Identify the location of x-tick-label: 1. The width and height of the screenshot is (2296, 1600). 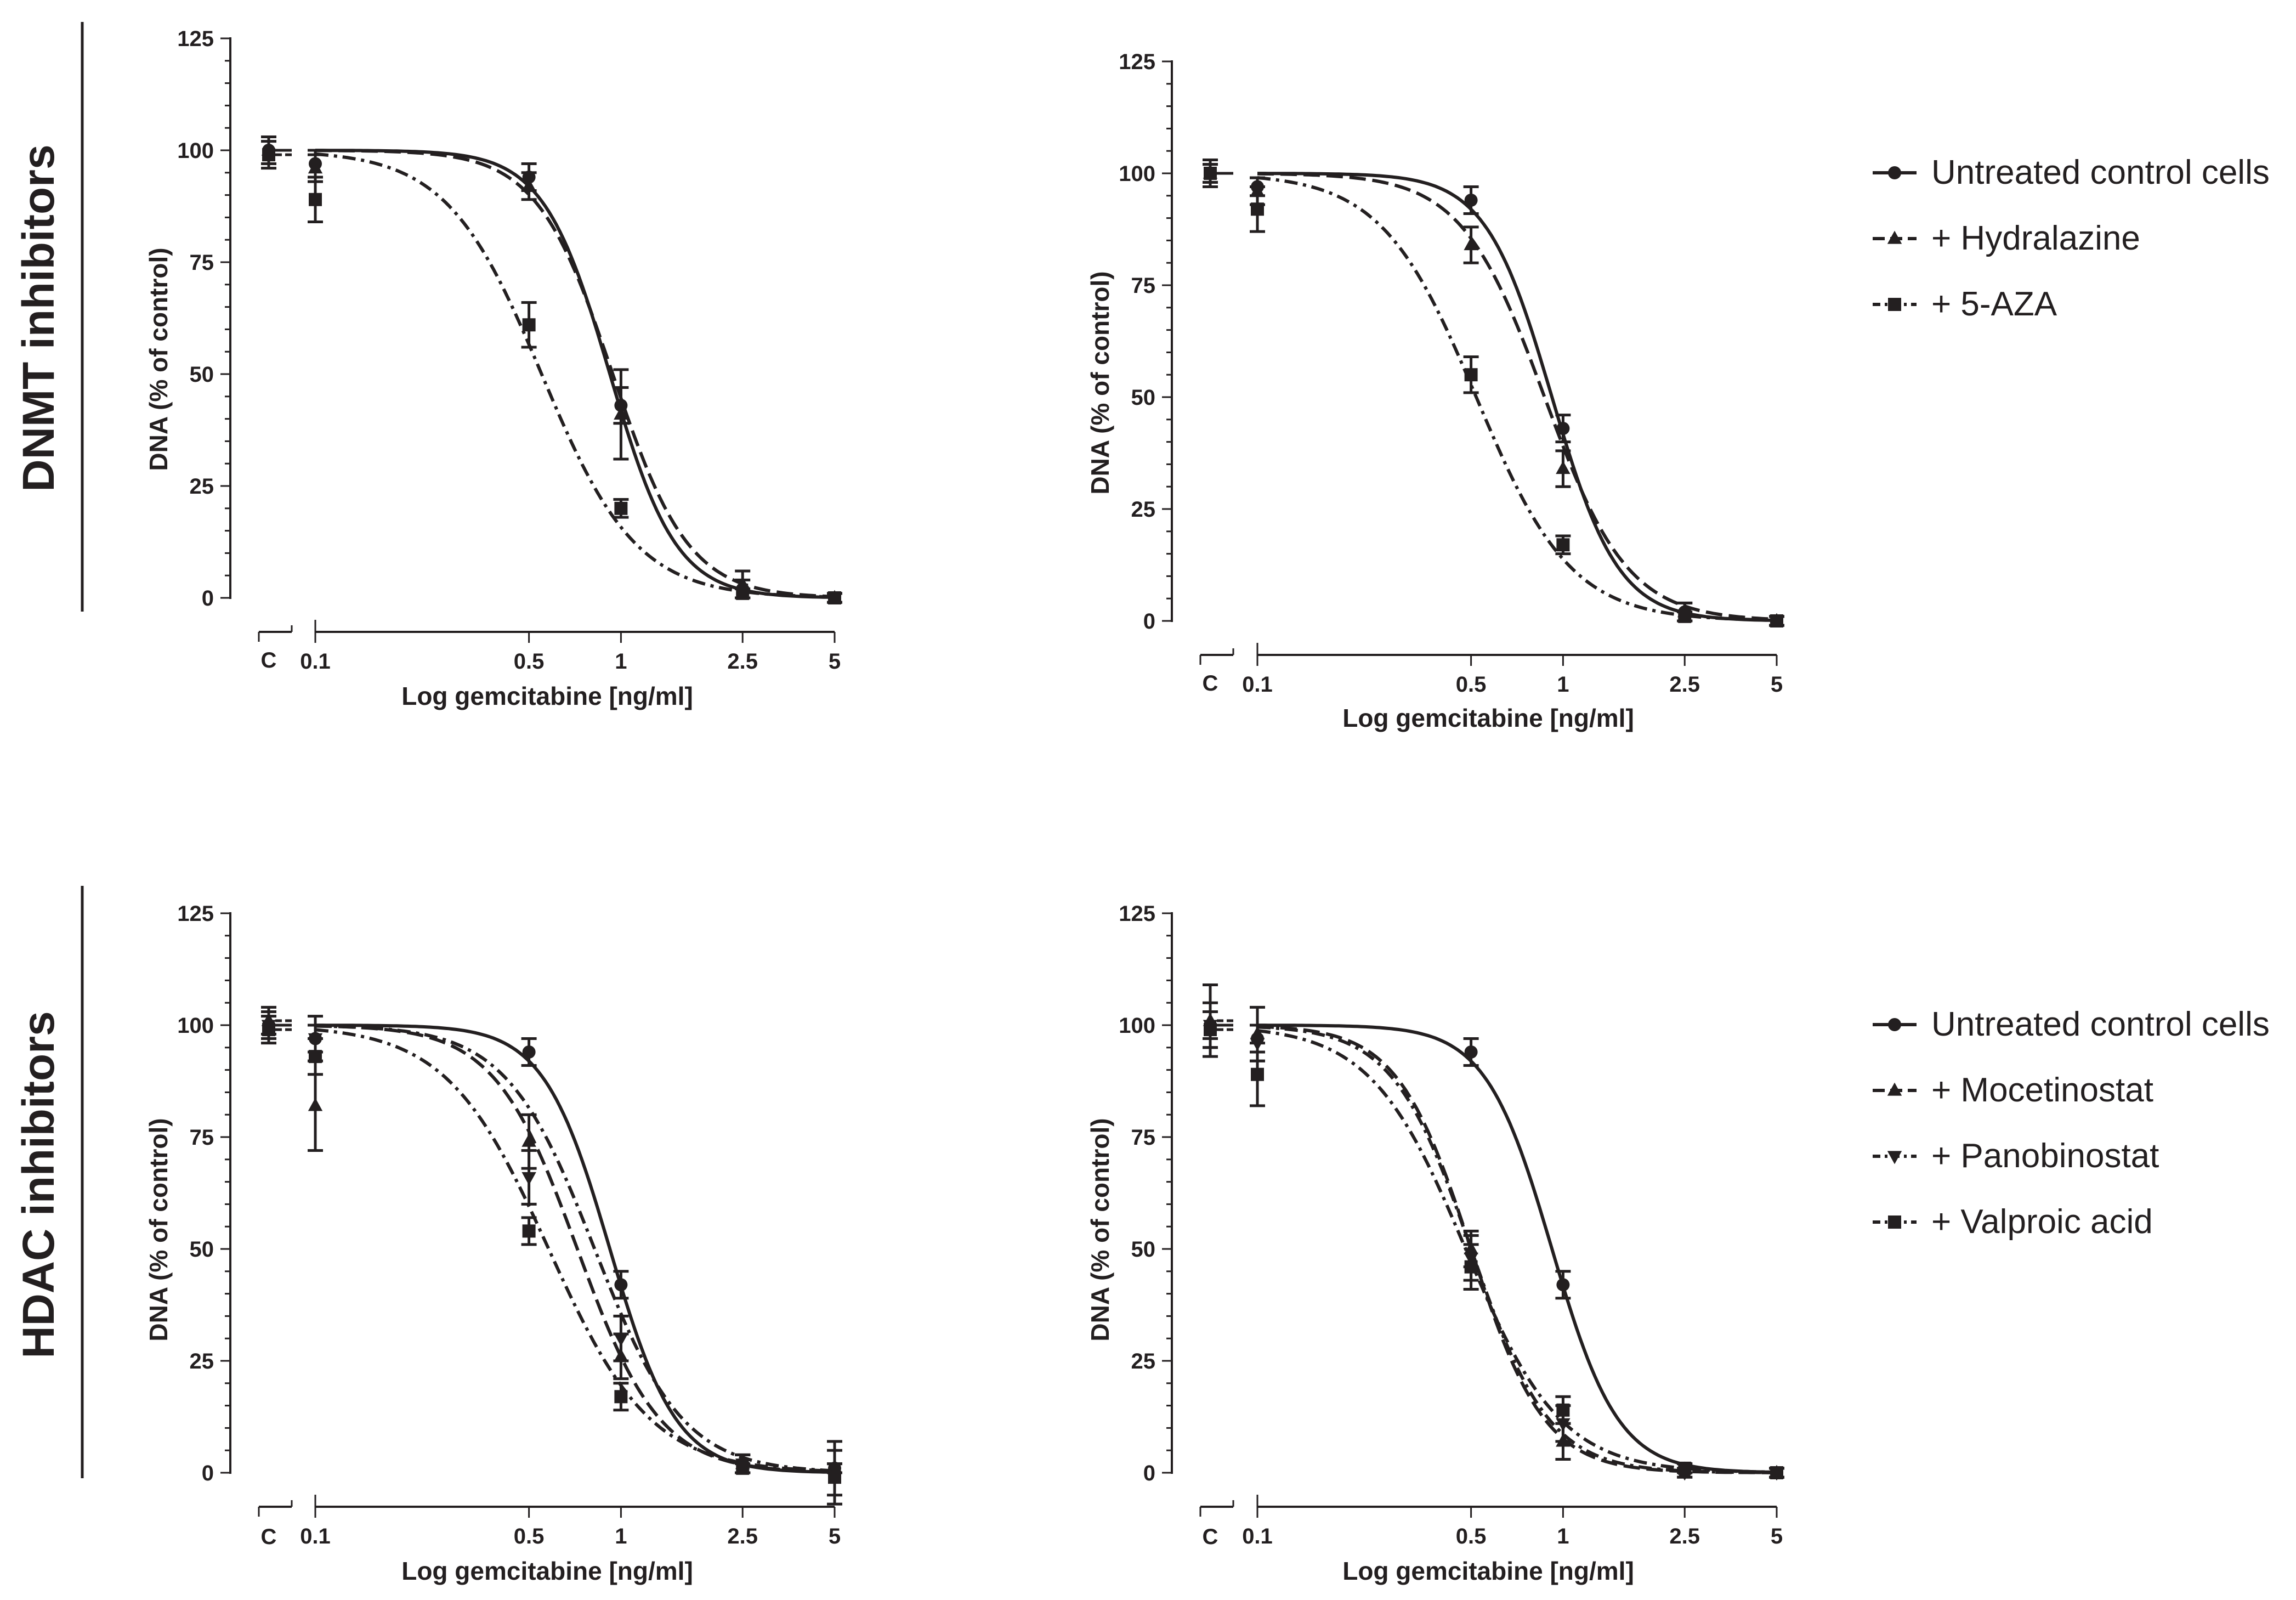
(1563, 685).